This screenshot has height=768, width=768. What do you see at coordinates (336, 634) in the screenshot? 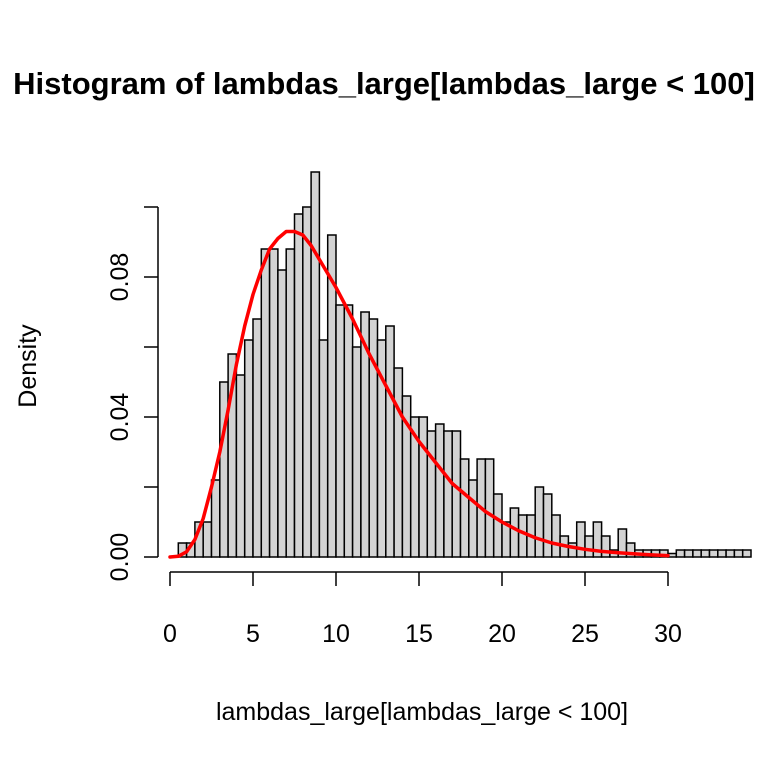
I see `x-tick-label: 10` at bounding box center [336, 634].